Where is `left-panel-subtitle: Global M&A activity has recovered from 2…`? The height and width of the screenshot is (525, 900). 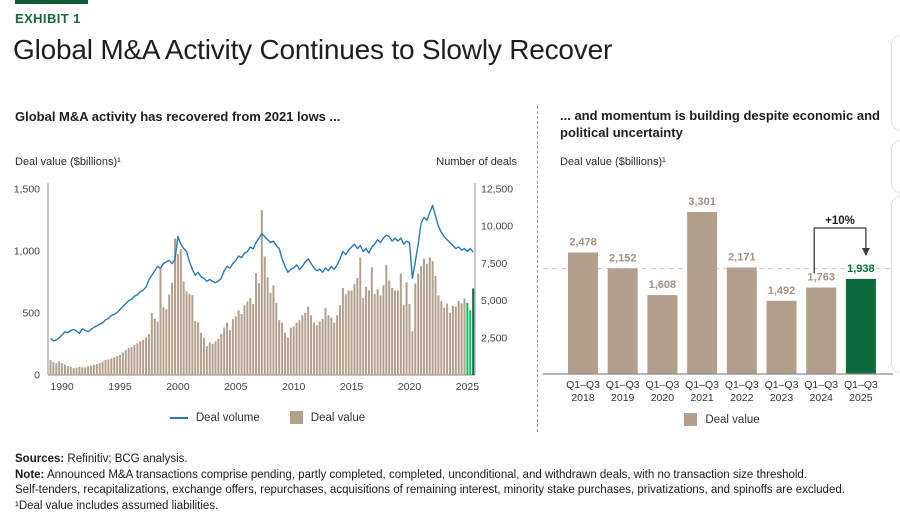 left-panel-subtitle: Global M&A activity has recovered from 2… is located at coordinates (178, 116).